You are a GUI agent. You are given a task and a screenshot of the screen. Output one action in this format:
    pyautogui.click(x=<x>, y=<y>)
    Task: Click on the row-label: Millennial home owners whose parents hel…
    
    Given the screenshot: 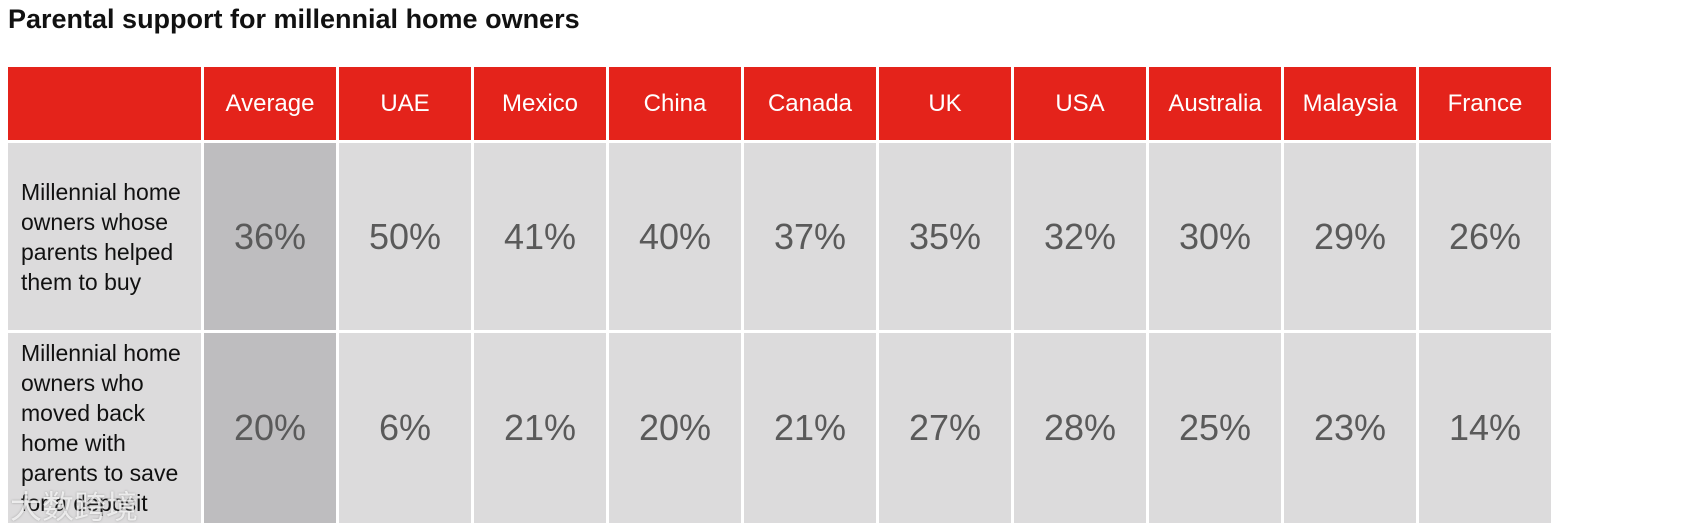 What is the action you would take?
    pyautogui.click(x=104, y=236)
    